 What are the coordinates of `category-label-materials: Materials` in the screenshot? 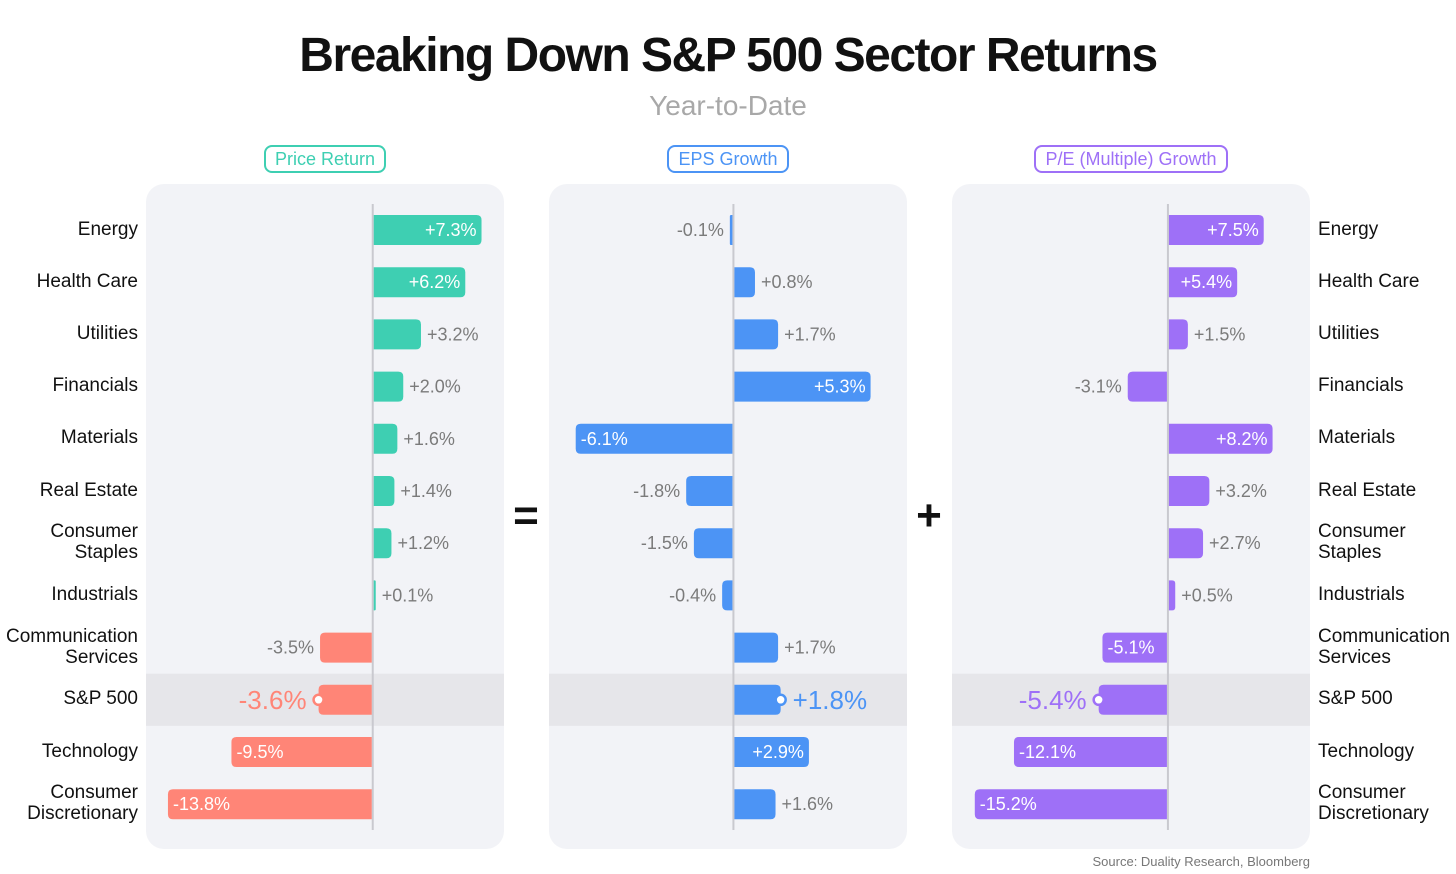 It's located at (99, 437).